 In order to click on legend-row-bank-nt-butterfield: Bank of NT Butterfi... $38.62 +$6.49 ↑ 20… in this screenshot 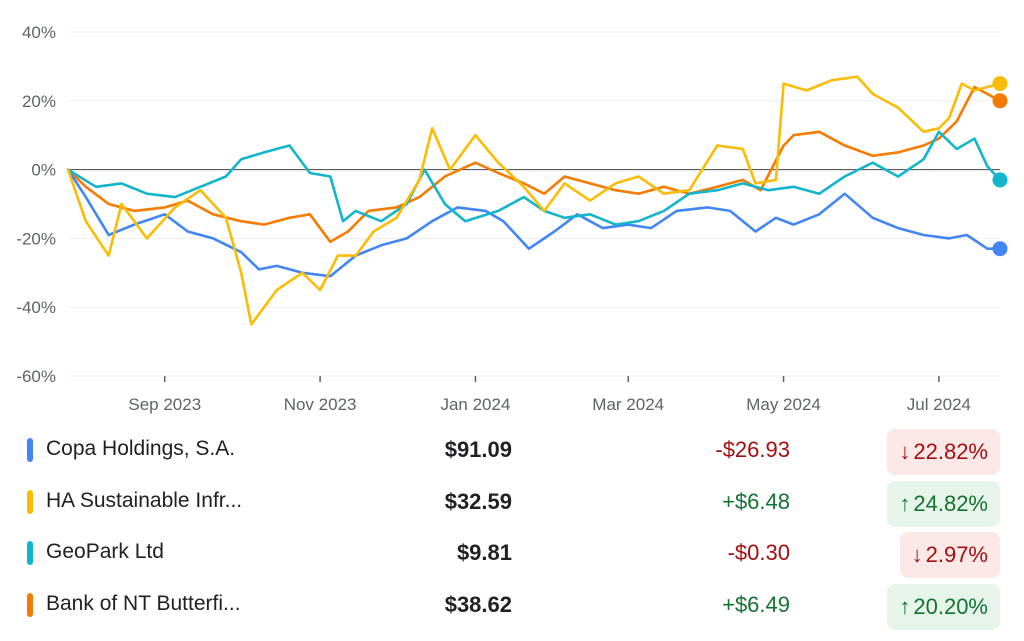, I will do `click(512, 605)`.